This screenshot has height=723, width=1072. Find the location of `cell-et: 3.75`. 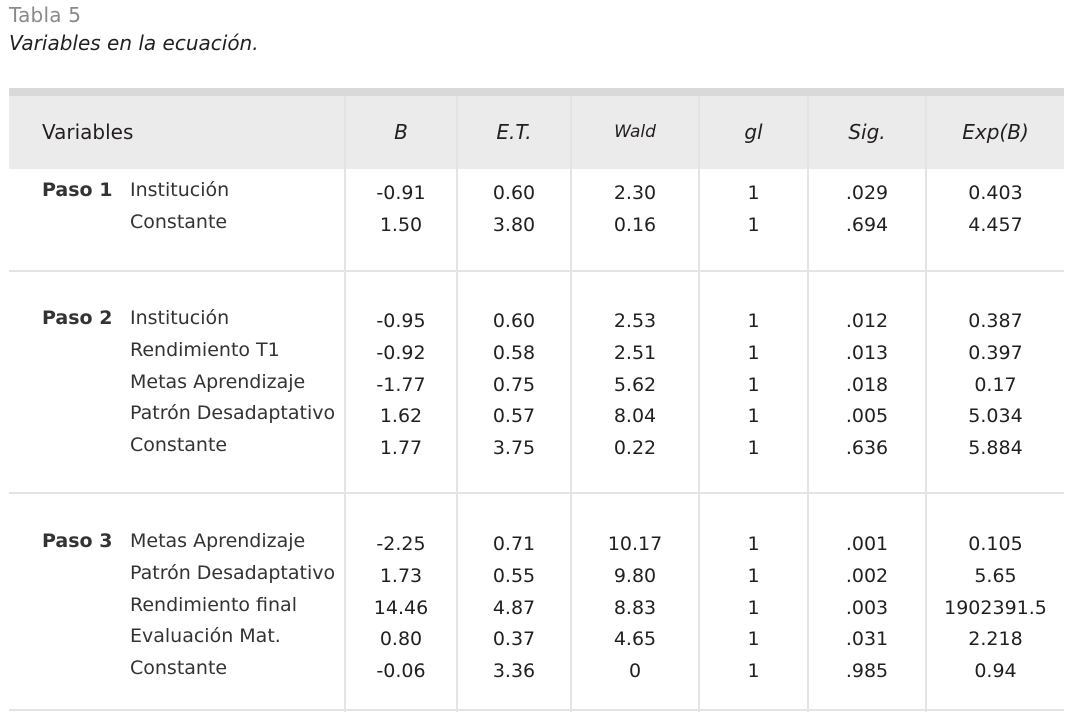

cell-et: 3.75 is located at coordinates (514, 448).